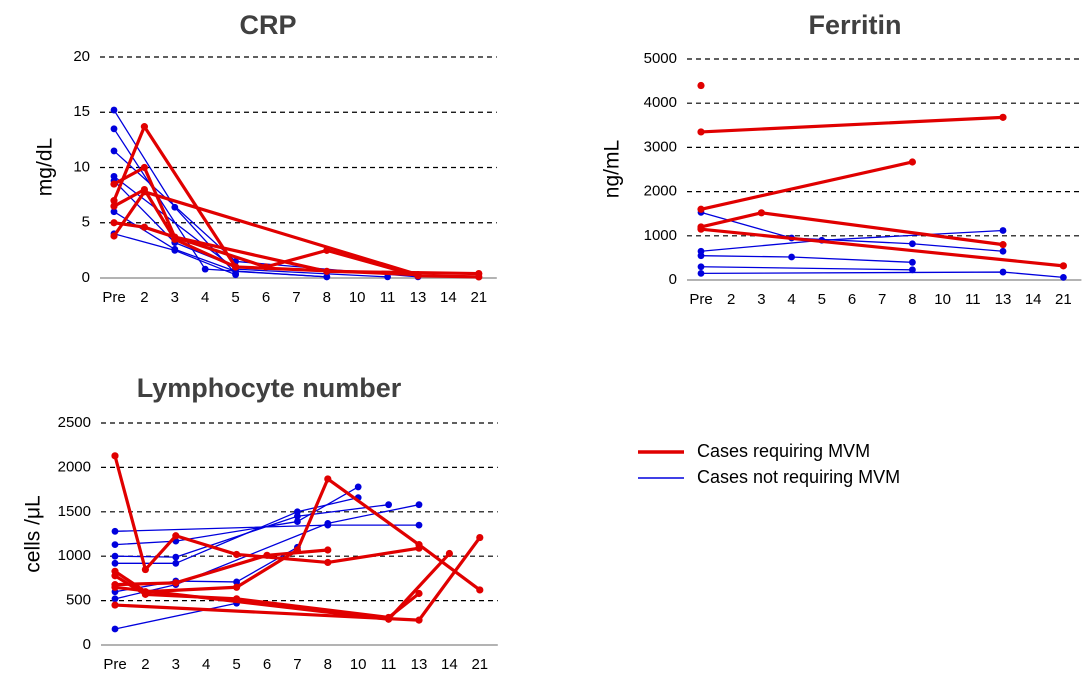  I want to click on x-tick-label: 14, so click(1033, 299).